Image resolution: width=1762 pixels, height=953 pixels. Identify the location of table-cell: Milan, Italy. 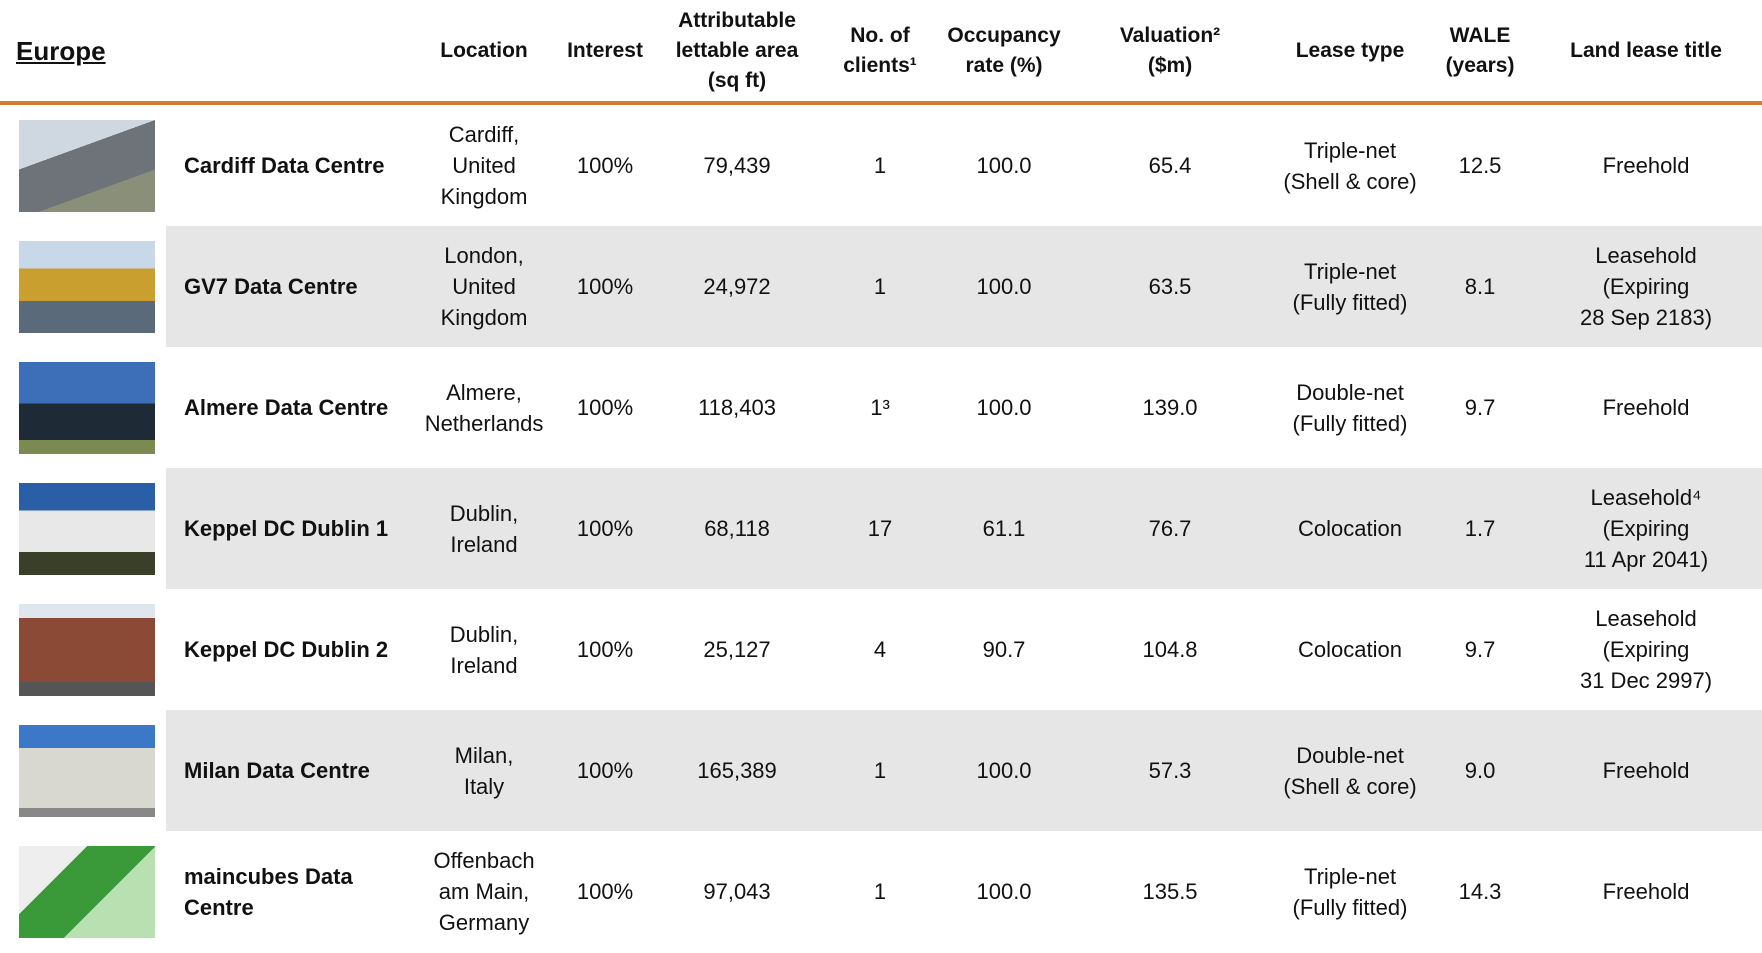
(484, 770).